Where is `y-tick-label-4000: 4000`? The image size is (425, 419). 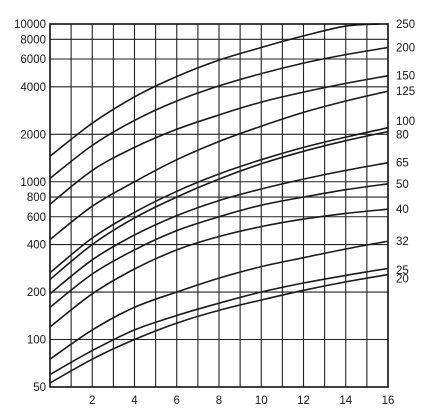
y-tick-label-4000: 4000 is located at coordinates (33, 88).